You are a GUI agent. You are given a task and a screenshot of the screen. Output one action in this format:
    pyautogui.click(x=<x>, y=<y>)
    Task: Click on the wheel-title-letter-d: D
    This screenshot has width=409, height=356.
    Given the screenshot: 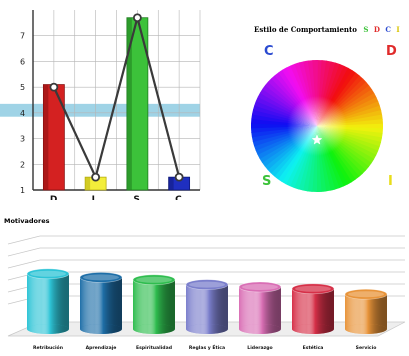 What is the action you would take?
    pyautogui.click(x=377, y=29)
    